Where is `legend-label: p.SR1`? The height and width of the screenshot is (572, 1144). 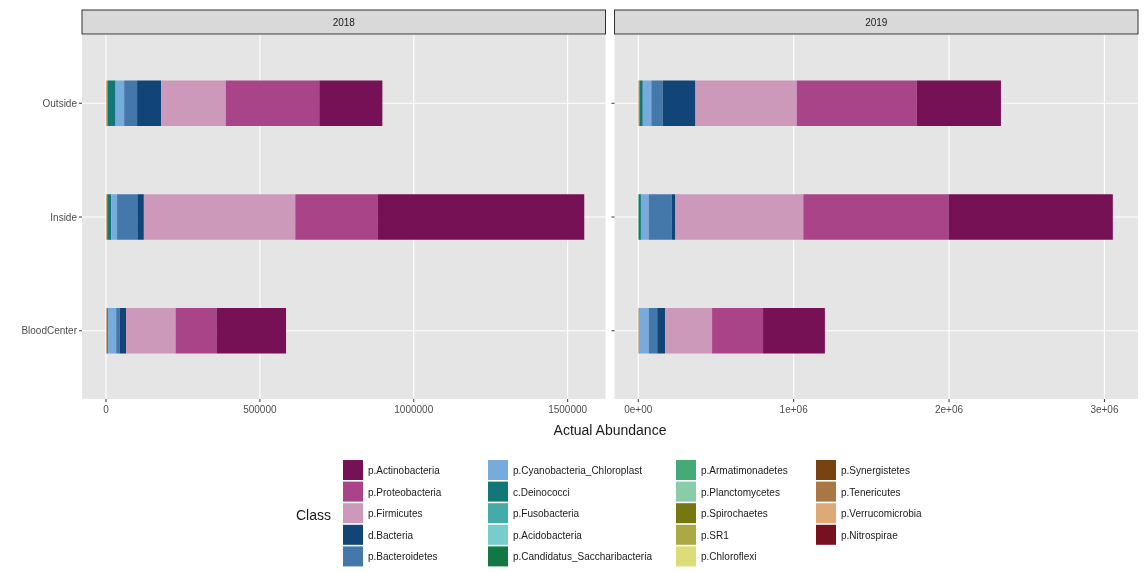 legend-label: p.SR1 is located at coordinates (715, 535).